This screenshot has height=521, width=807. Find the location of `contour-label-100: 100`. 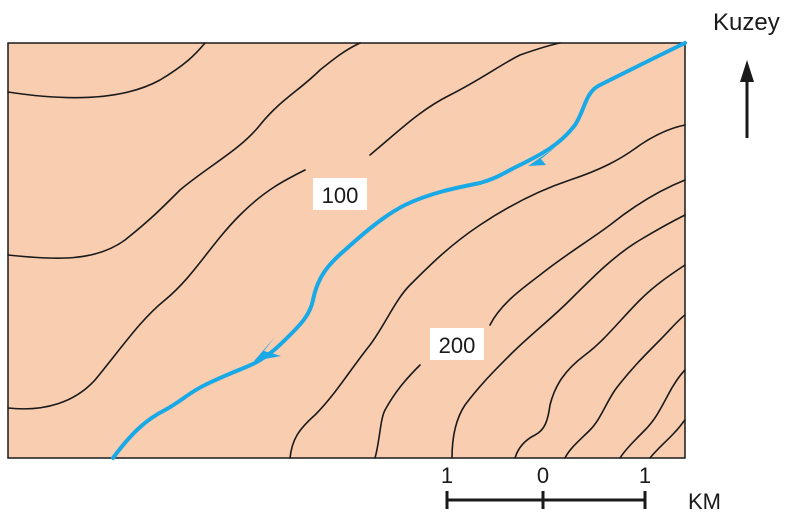

contour-label-100: 100 is located at coordinates (340, 195).